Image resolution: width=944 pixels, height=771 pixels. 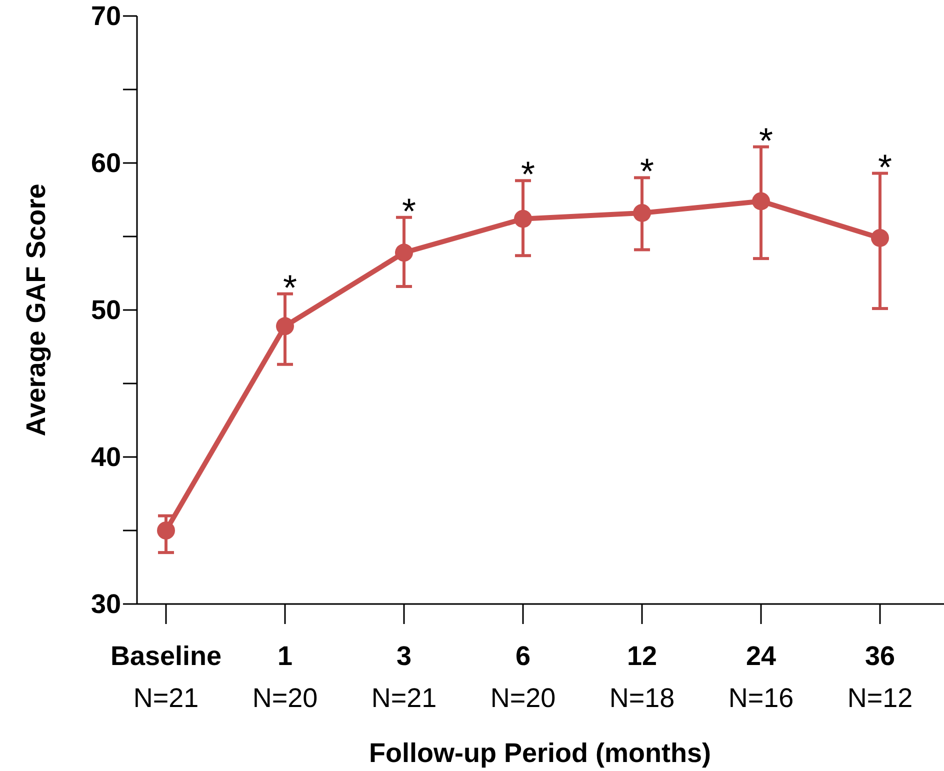 What do you see at coordinates (36, 310) in the screenshot?
I see `y-axis-title: Average GAF Score` at bounding box center [36, 310].